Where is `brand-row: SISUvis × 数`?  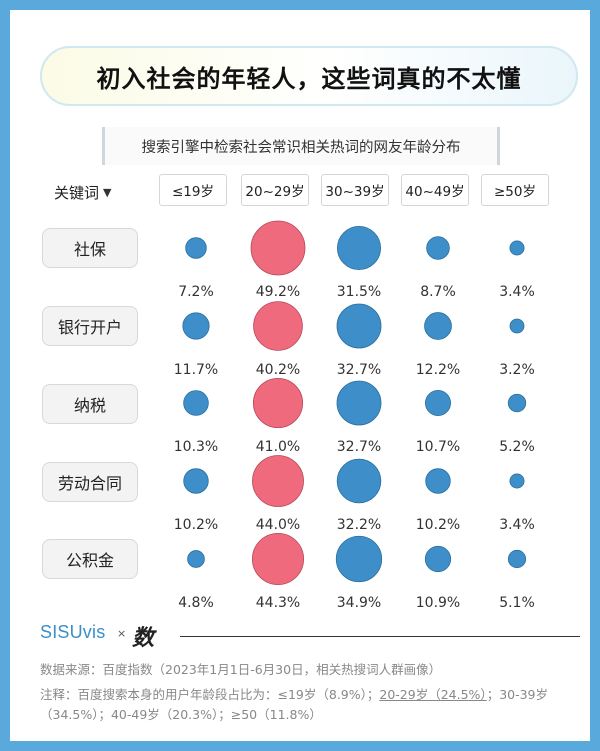 brand-row: SISUvis × 数 is located at coordinates (310, 637).